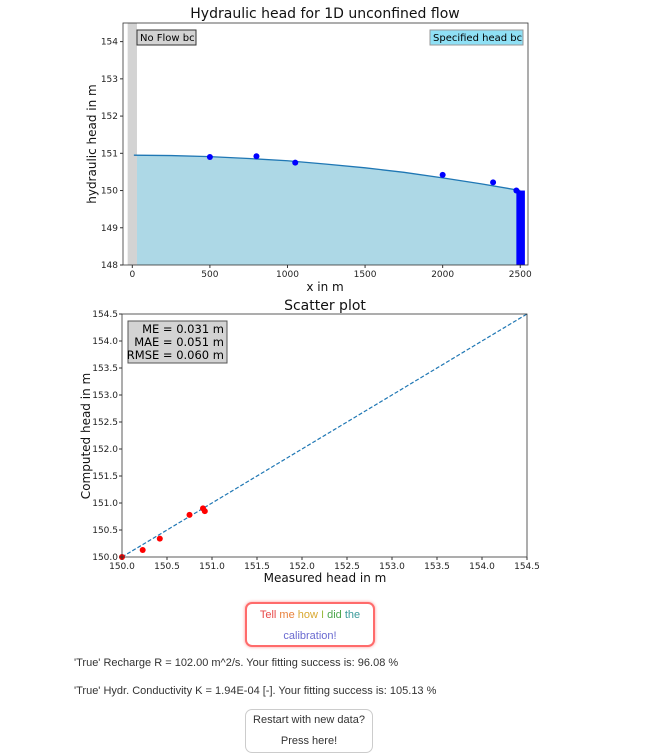  I want to click on x-tick-label: 152.5, so click(347, 567).